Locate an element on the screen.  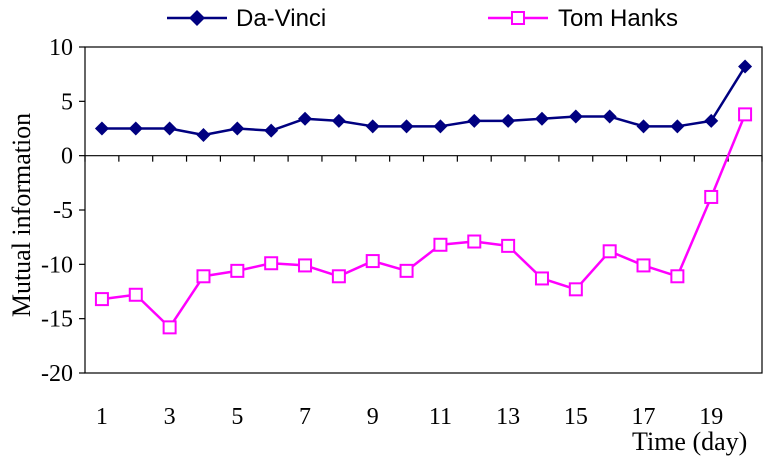
y-tick-label: 0 is located at coordinates (67, 157).